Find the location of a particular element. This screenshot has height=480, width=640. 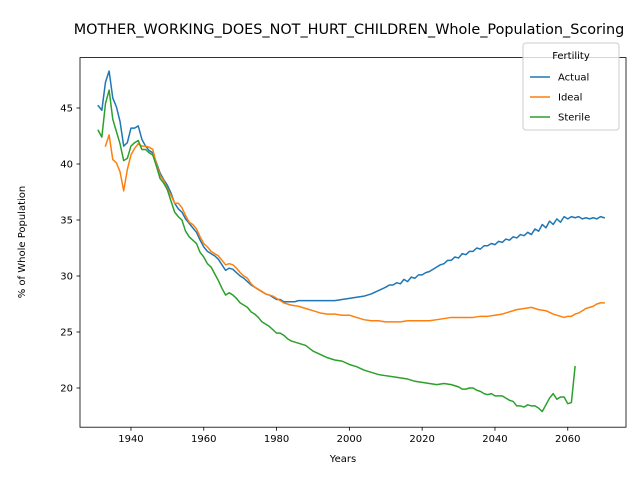

legend-frame is located at coordinates (571, 86).